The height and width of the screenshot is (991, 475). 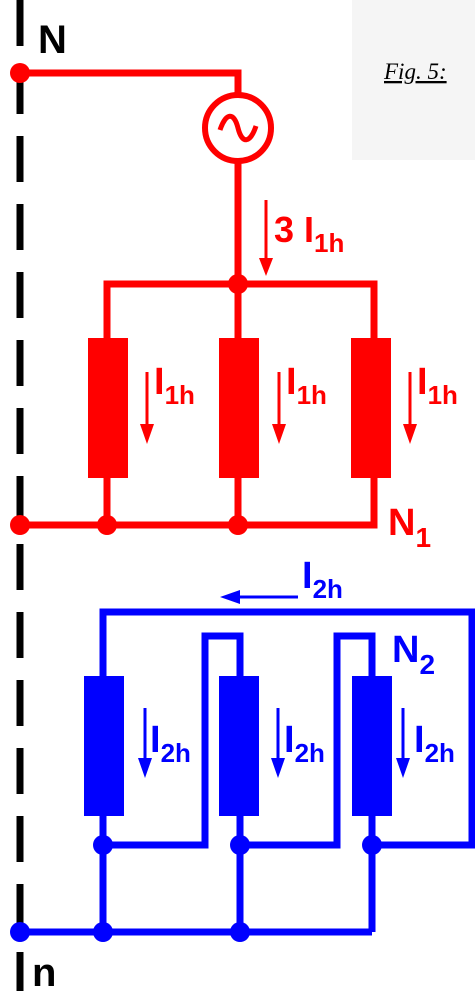 I want to click on neutral-bottom-label: n, so click(x=44, y=971).